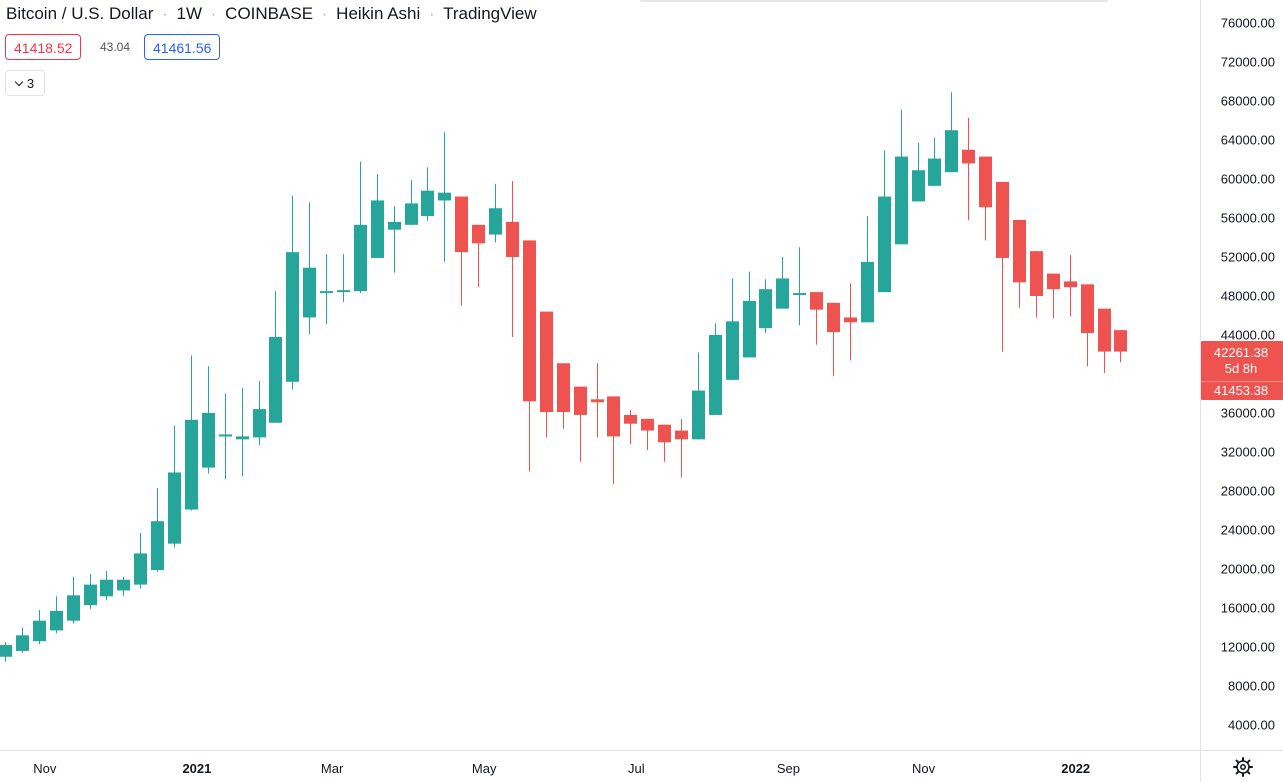 This screenshot has height=782, width=1283. Describe the element at coordinates (1248, 218) in the screenshot. I see `price-tick-label: 56000.00` at that location.